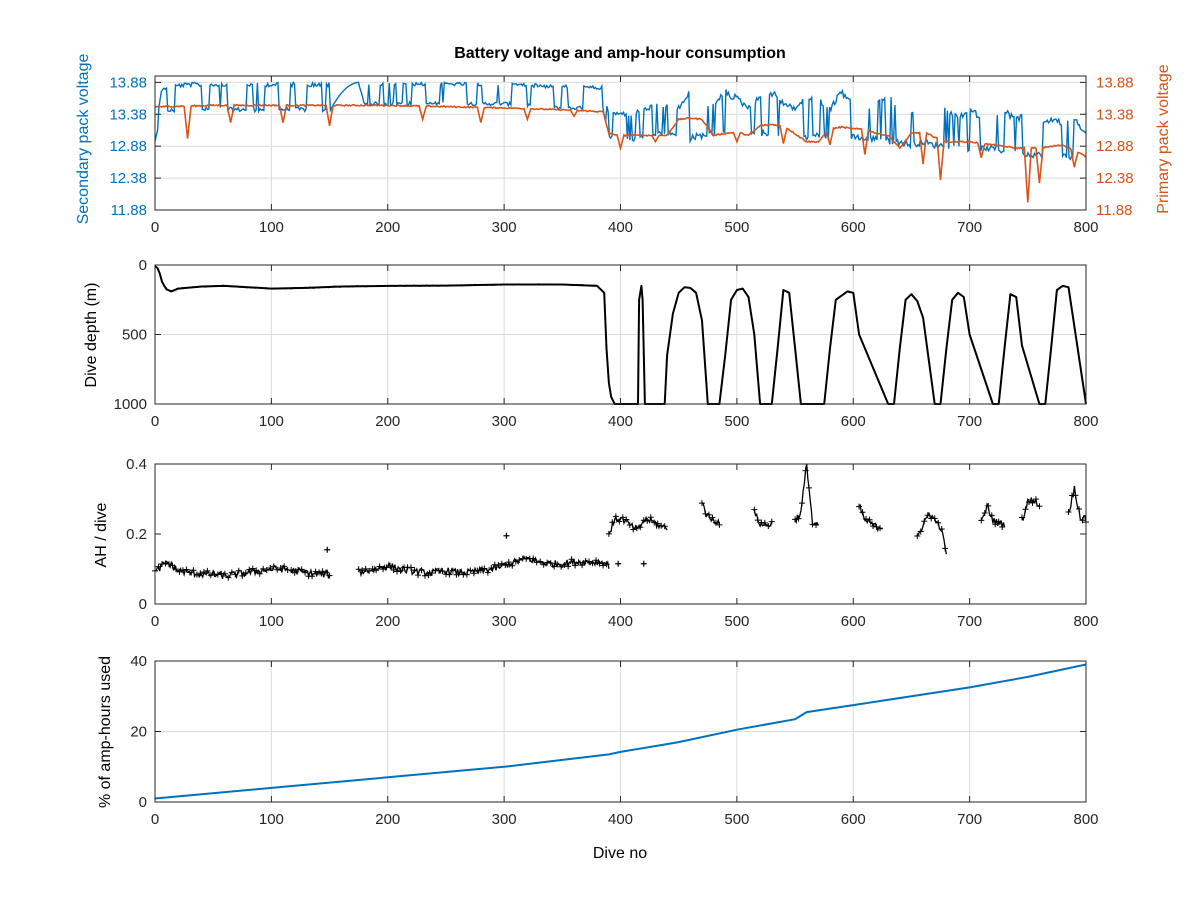 The image size is (1200, 900). What do you see at coordinates (138, 732) in the screenshot?
I see `y-tick-label: 20` at bounding box center [138, 732].